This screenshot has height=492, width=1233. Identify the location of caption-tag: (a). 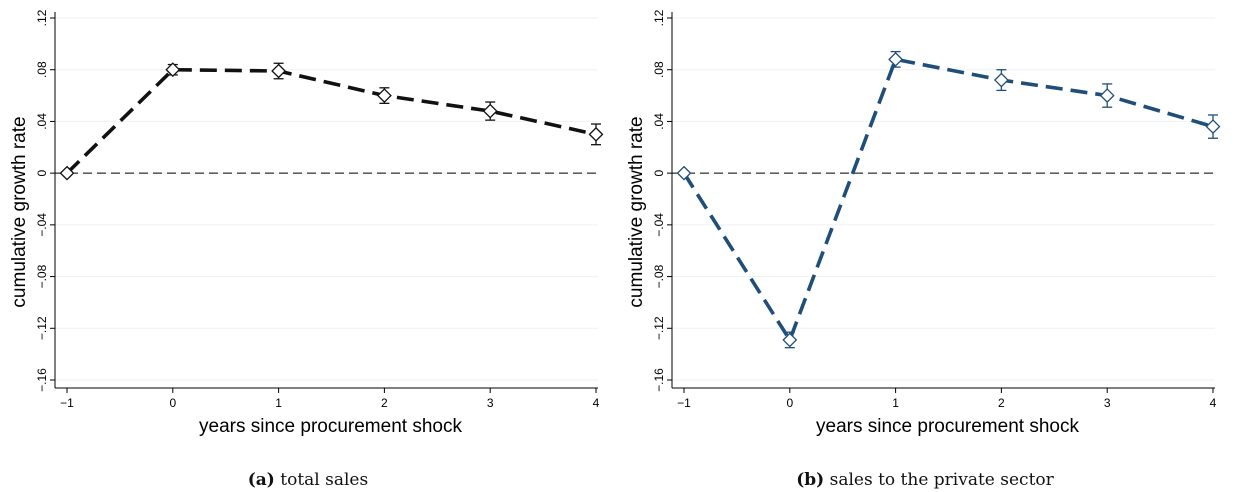
(261, 480).